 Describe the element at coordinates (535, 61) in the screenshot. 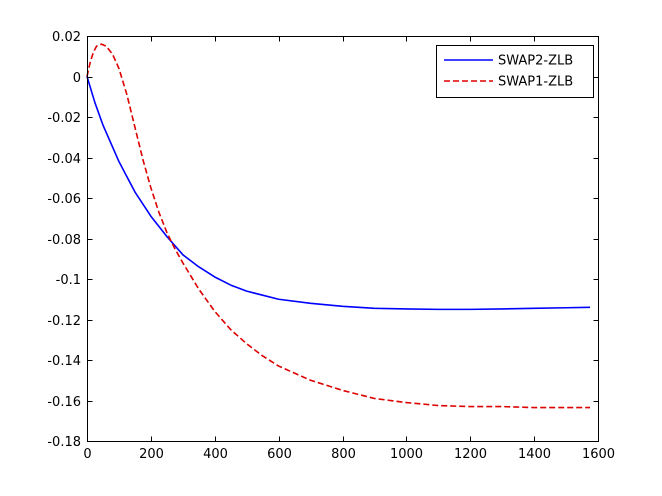

I see `legend-label: SWAP2-ZLB` at that location.